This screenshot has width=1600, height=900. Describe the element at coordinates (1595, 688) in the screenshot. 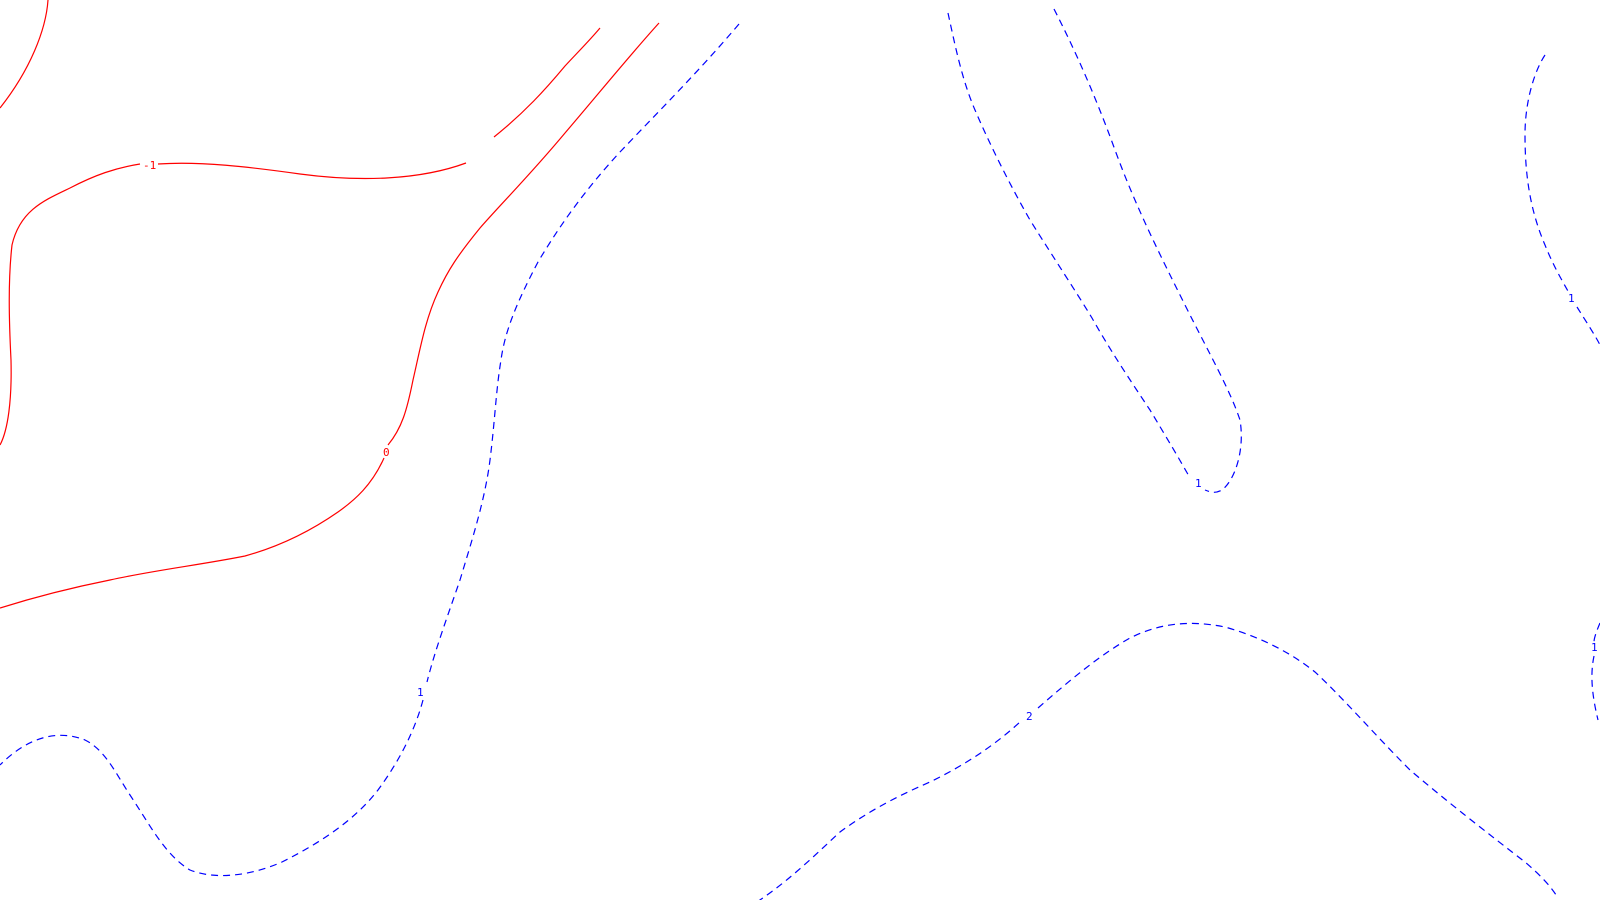

I see `contour-line-one-right-bottom-lower` at that location.